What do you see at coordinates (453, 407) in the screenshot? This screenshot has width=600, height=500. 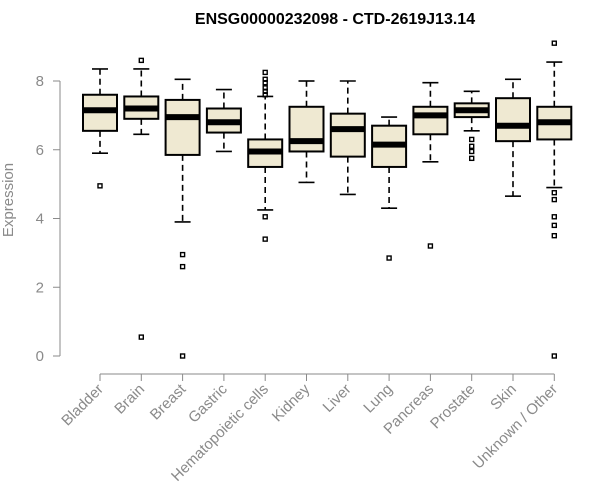 I see `x-tick-label: Prostate` at bounding box center [453, 407].